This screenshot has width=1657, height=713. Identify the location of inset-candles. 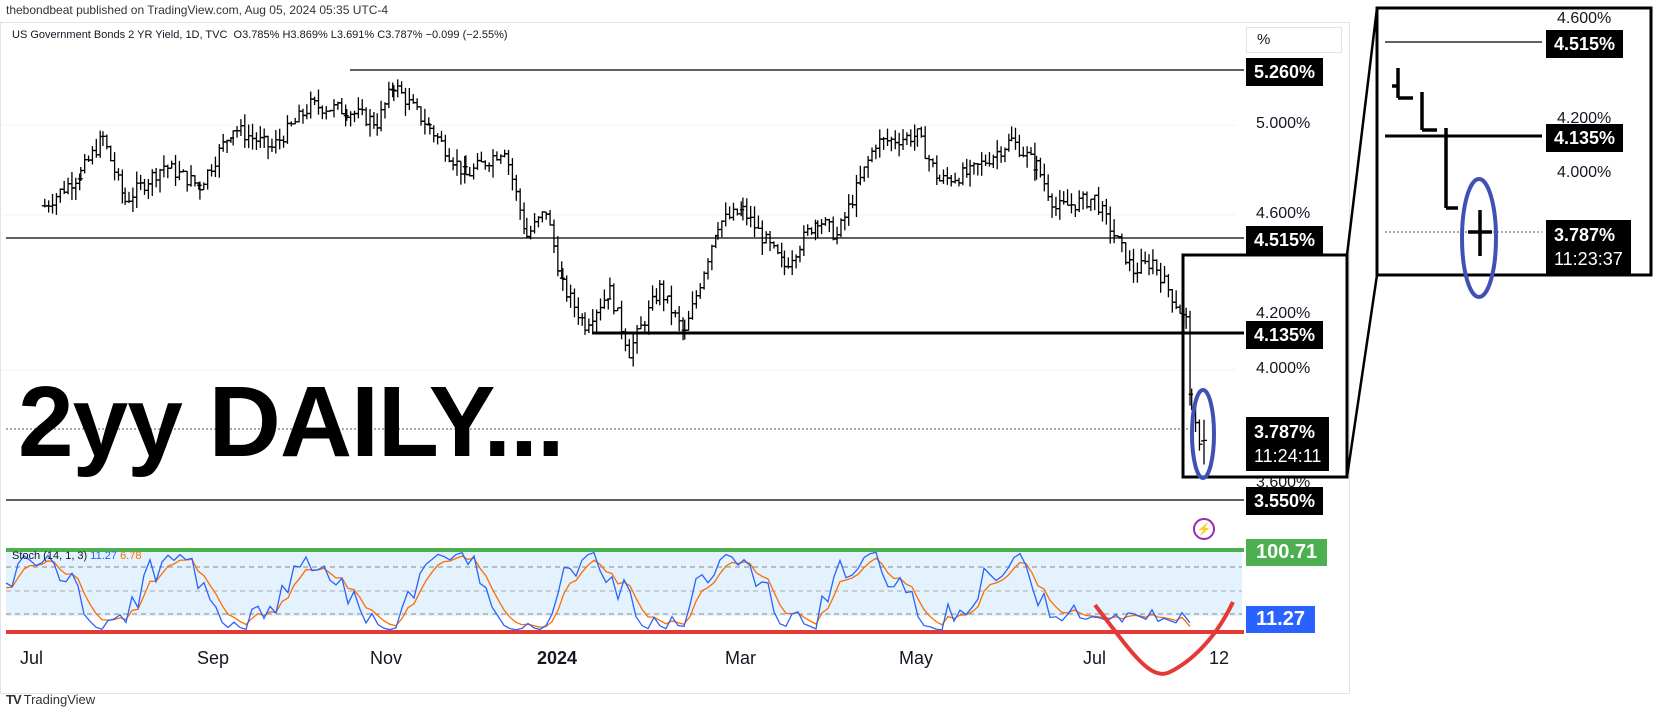
(1442, 162).